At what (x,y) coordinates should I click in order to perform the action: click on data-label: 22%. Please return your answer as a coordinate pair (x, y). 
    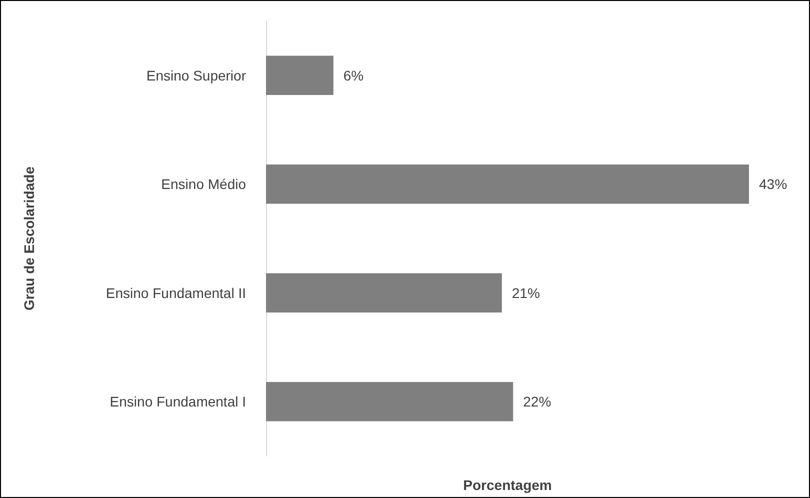
    Looking at the image, I should click on (537, 402).